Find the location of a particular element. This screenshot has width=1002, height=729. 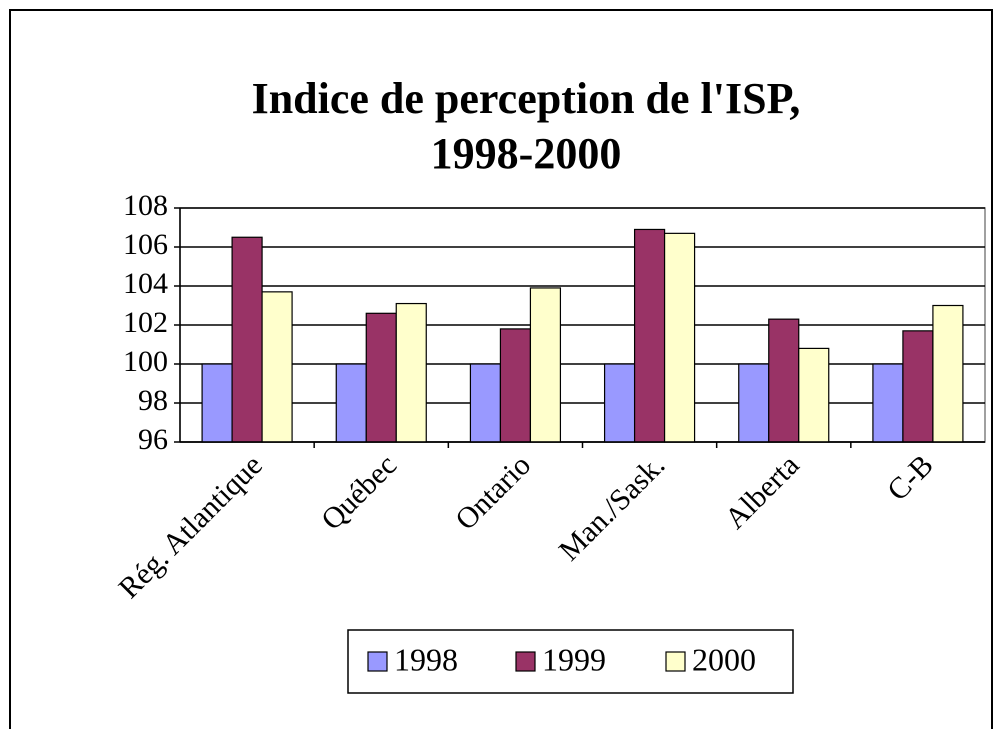

x-tick-label: Man./Sask. is located at coordinates (612, 507).